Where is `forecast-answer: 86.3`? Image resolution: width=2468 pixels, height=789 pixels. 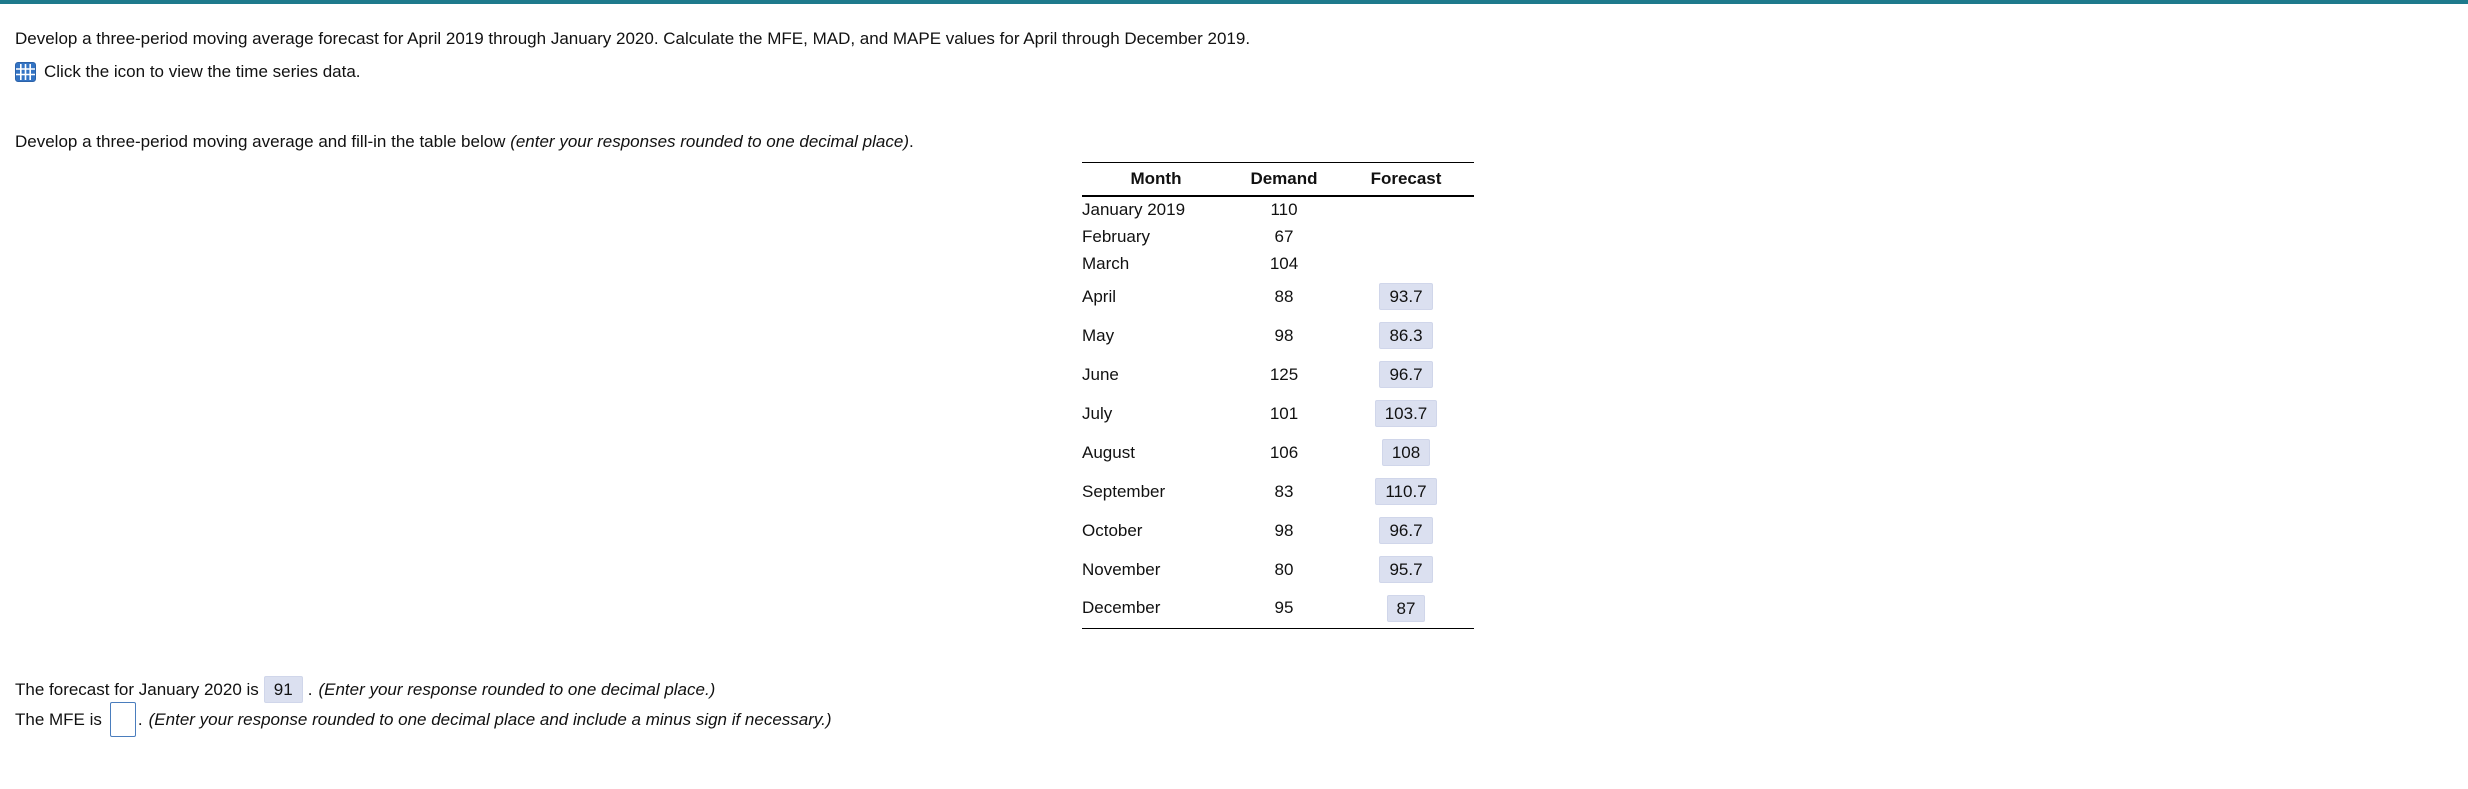
forecast-answer: 86.3 is located at coordinates (1406, 335).